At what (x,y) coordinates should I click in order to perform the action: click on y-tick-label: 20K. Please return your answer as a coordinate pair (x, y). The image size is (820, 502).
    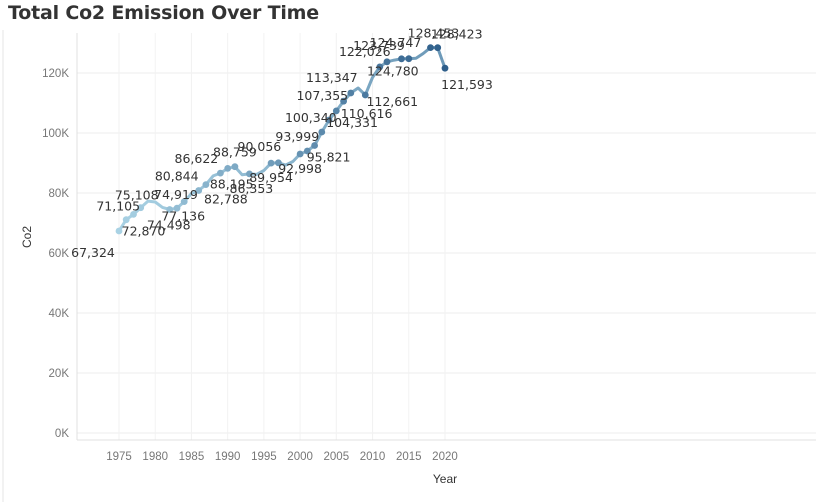
    Looking at the image, I should click on (59, 374).